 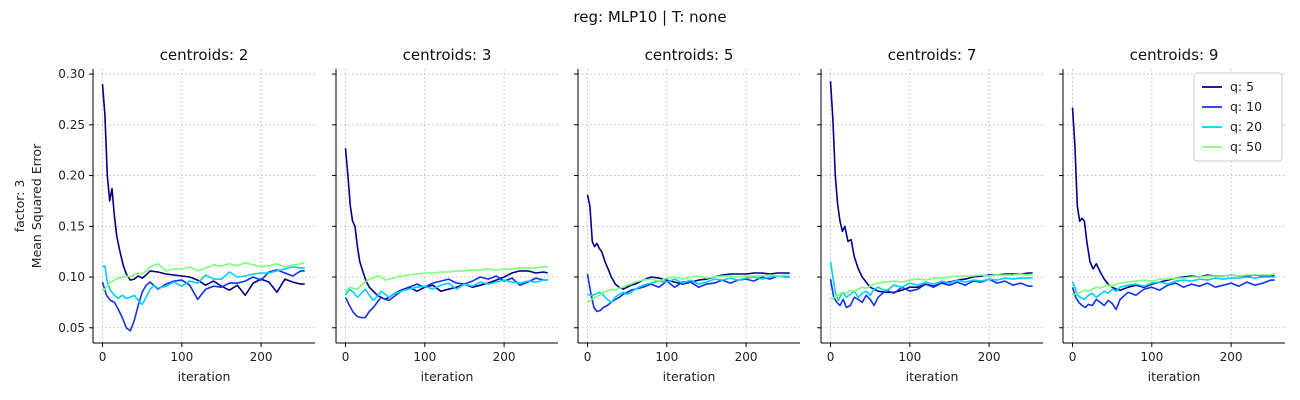 What do you see at coordinates (1246, 106) in the screenshot?
I see `legend-entry-label: q: 10` at bounding box center [1246, 106].